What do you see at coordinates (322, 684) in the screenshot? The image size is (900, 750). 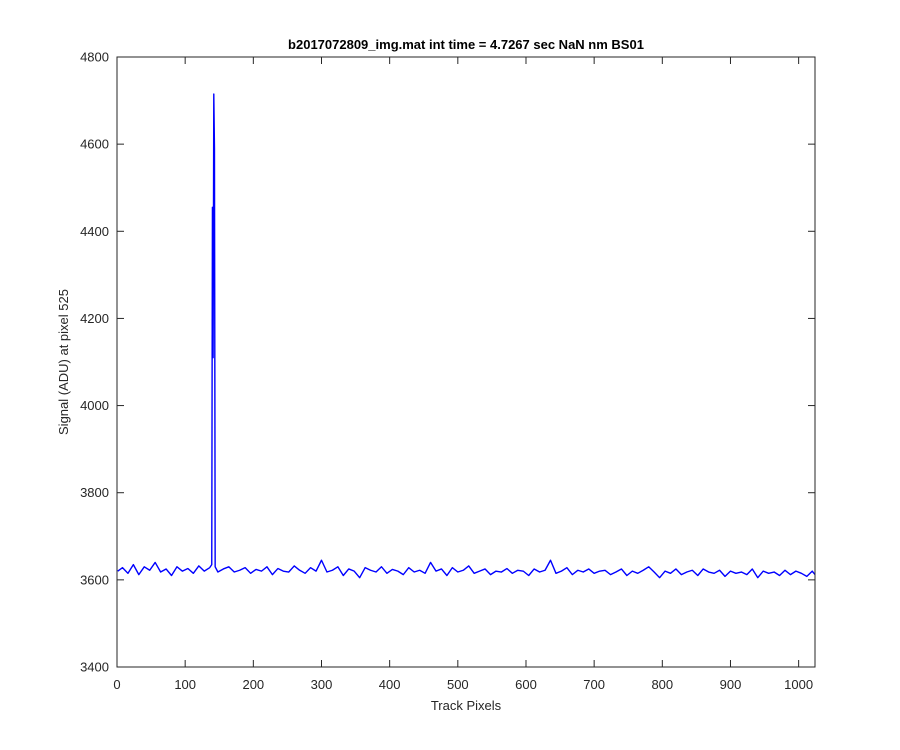 I see `x-tick-label: 300` at bounding box center [322, 684].